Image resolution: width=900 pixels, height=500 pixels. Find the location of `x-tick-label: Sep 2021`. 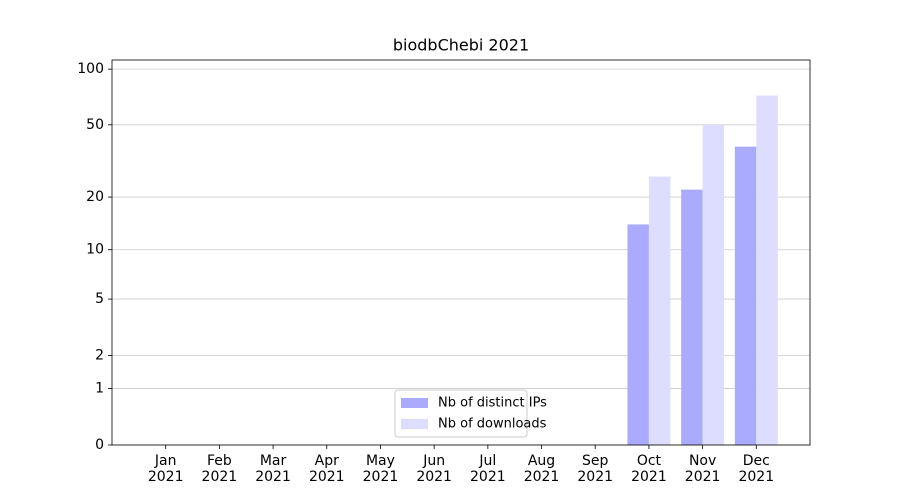

x-tick-label: Sep 2021 is located at coordinates (595, 469).